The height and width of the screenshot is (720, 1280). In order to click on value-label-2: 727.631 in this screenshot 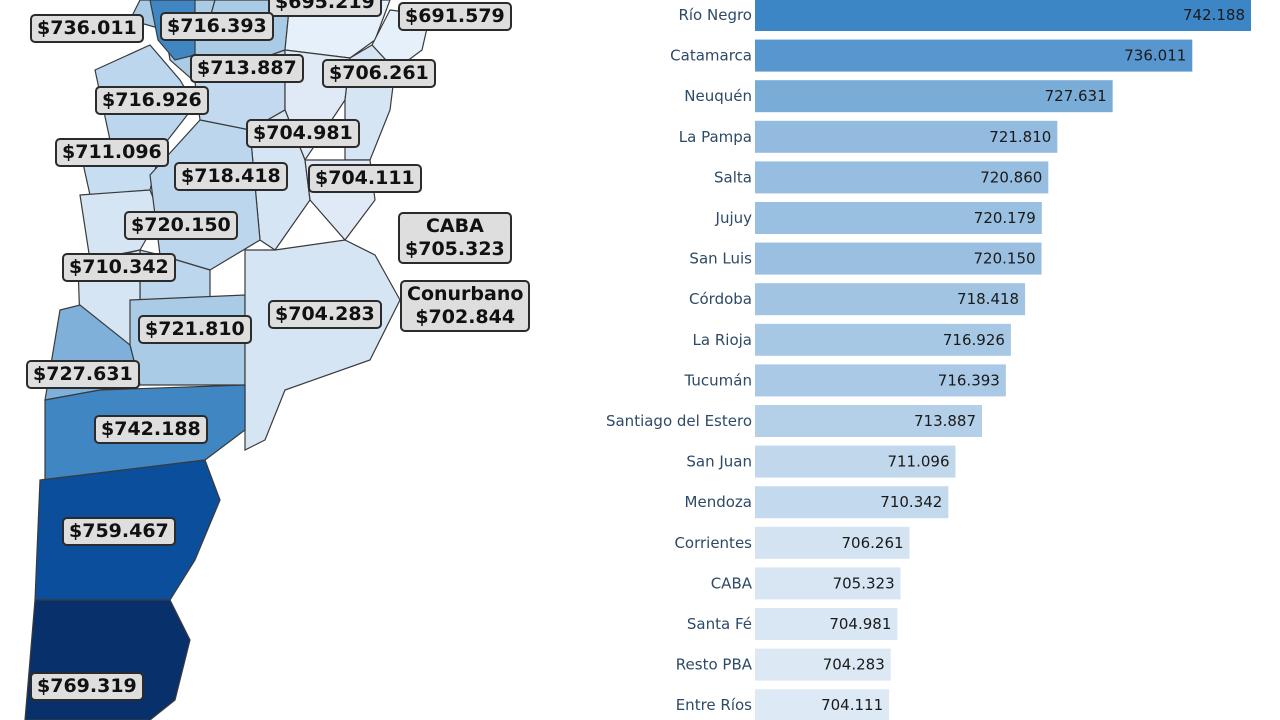, I will do `click(1076, 96)`.